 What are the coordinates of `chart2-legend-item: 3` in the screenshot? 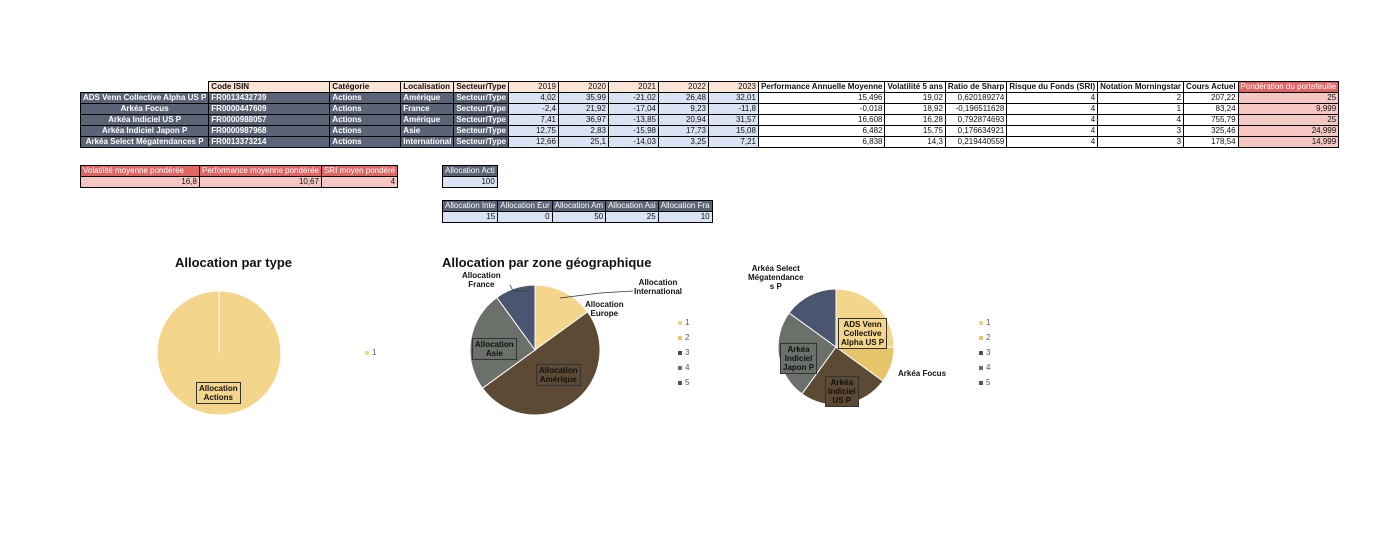 It's located at (683, 352).